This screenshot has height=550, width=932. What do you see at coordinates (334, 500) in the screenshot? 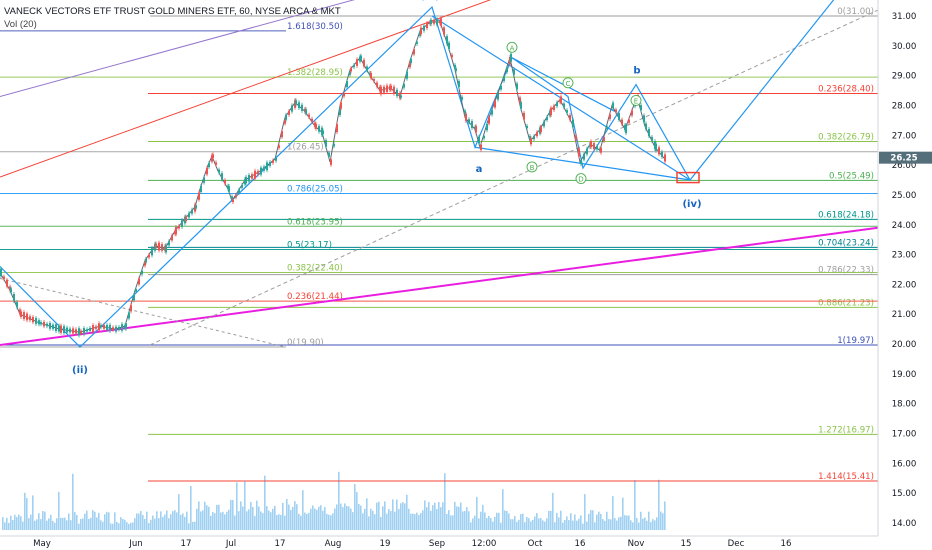
I see `volume-bars` at bounding box center [334, 500].